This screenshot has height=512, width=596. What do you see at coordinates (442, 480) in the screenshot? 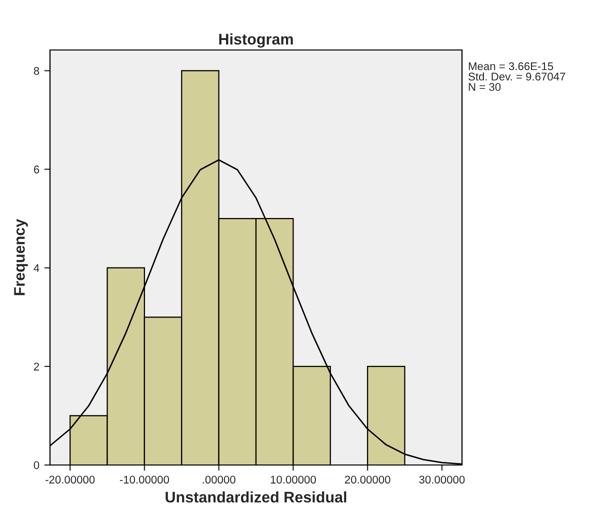
I see `x-tick-label: 30.00000` at bounding box center [442, 480].